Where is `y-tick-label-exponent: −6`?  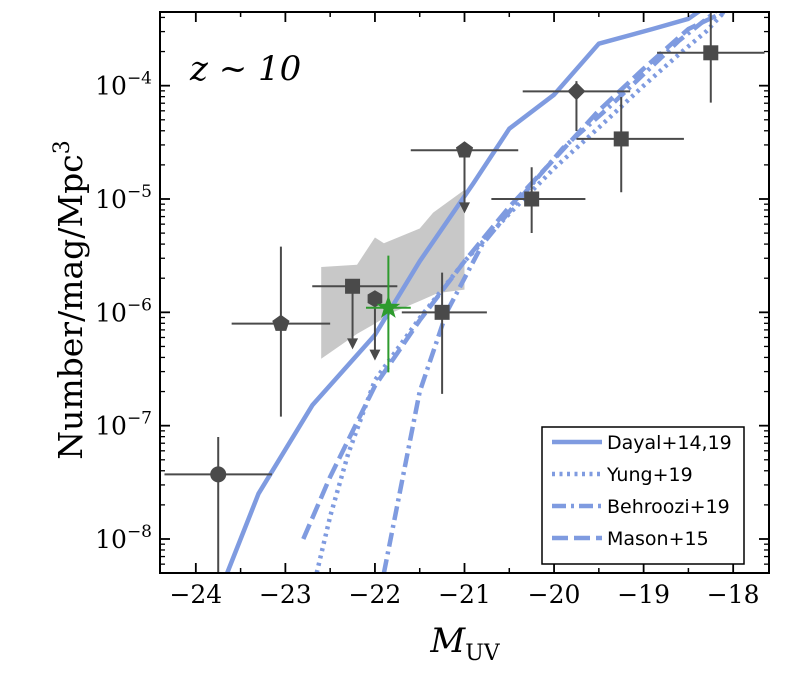
y-tick-label-exponent: −6 is located at coordinates (139, 305).